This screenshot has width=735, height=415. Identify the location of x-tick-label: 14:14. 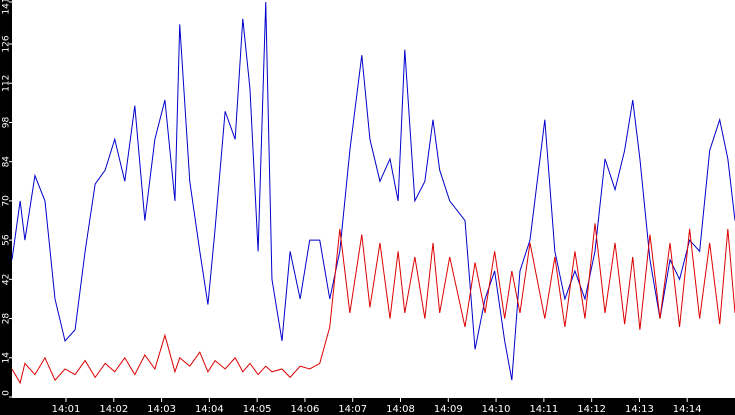
(687, 409).